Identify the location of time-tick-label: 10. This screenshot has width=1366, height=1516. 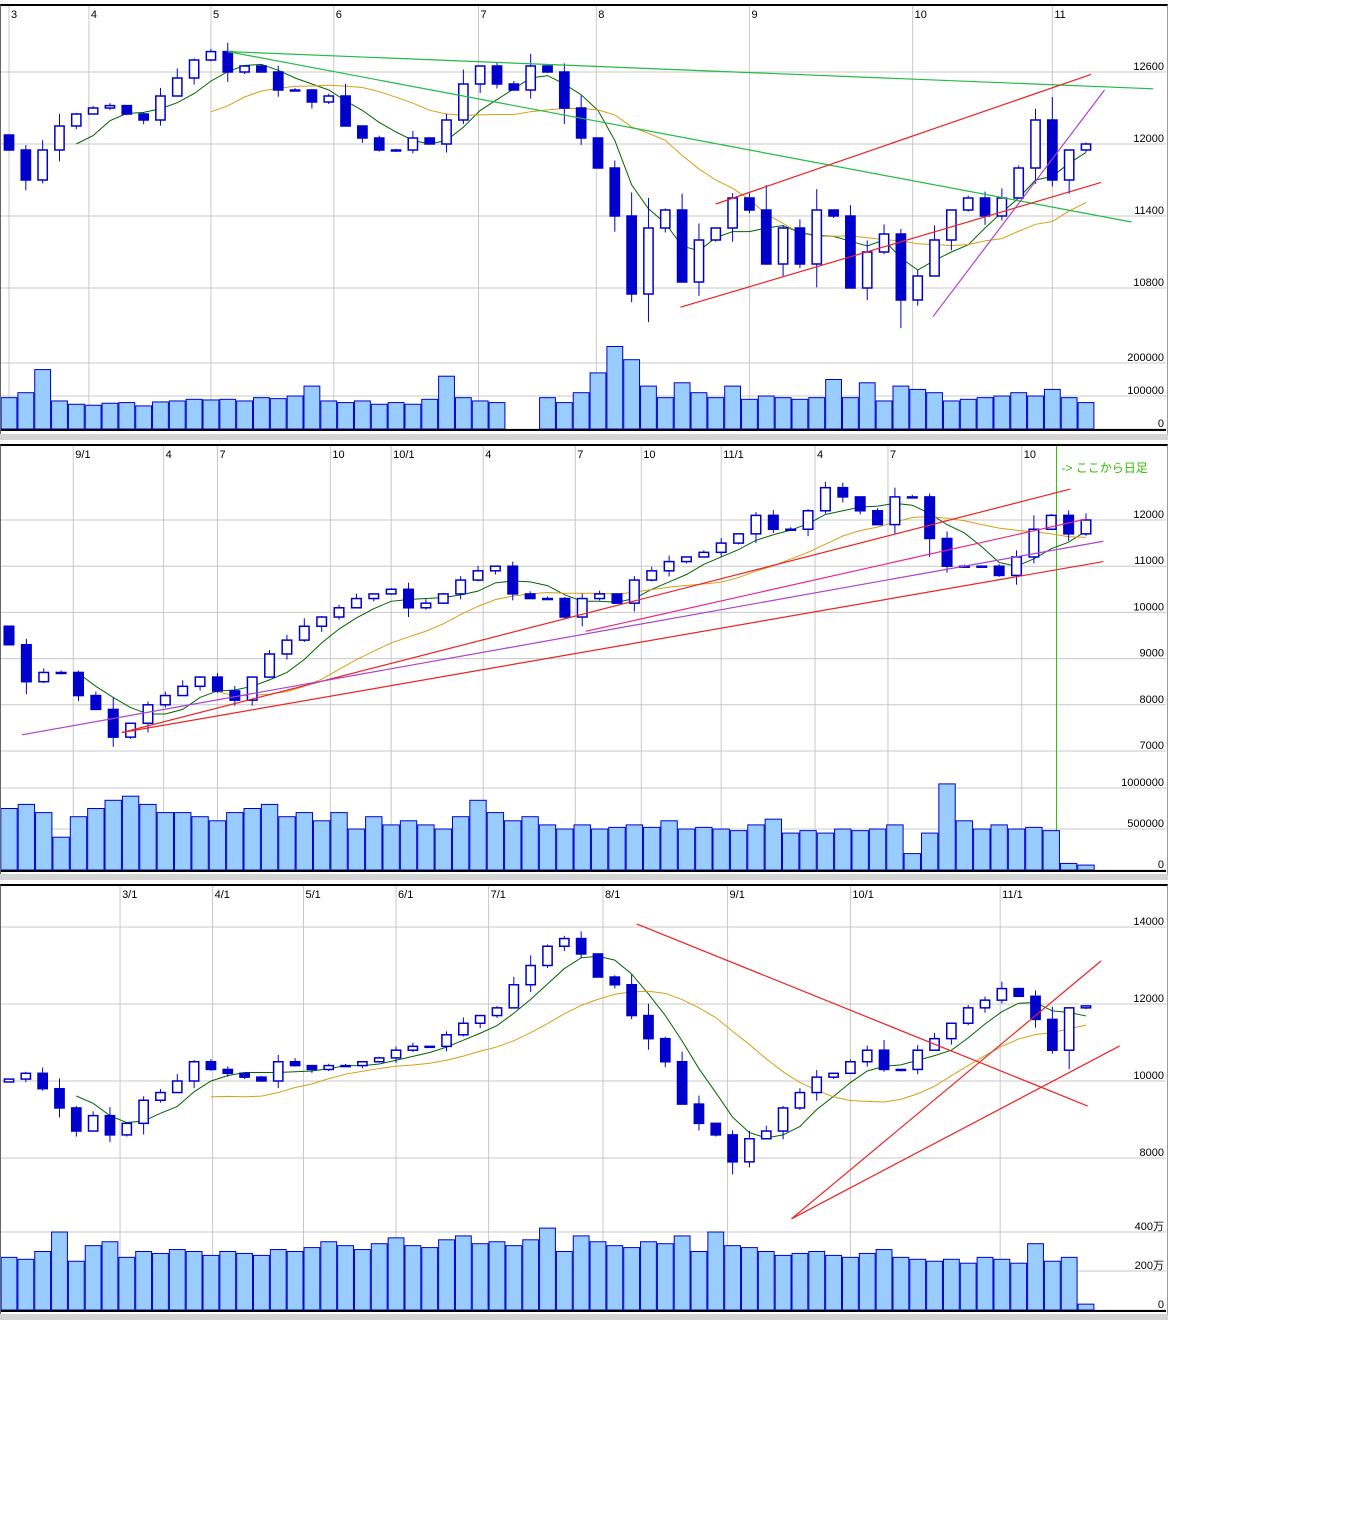
(338, 455).